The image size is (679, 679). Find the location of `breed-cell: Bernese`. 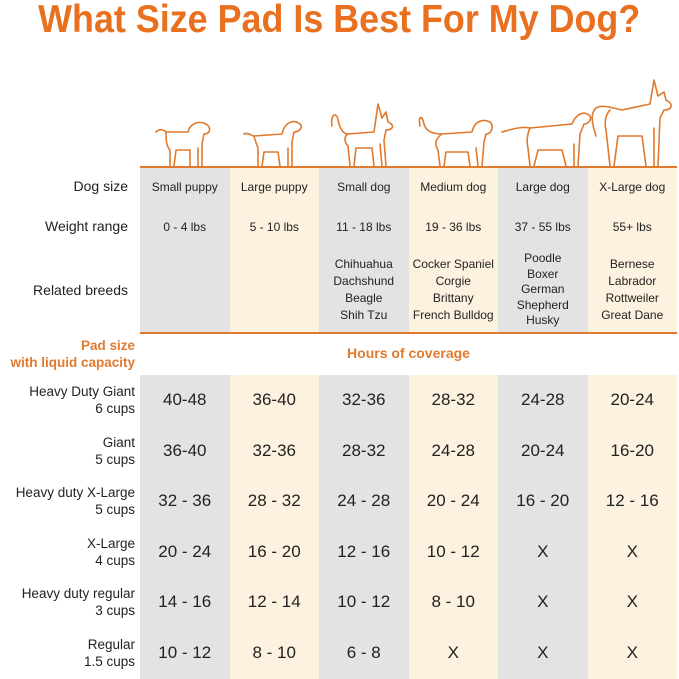

breed-cell: Bernese is located at coordinates (632, 264).